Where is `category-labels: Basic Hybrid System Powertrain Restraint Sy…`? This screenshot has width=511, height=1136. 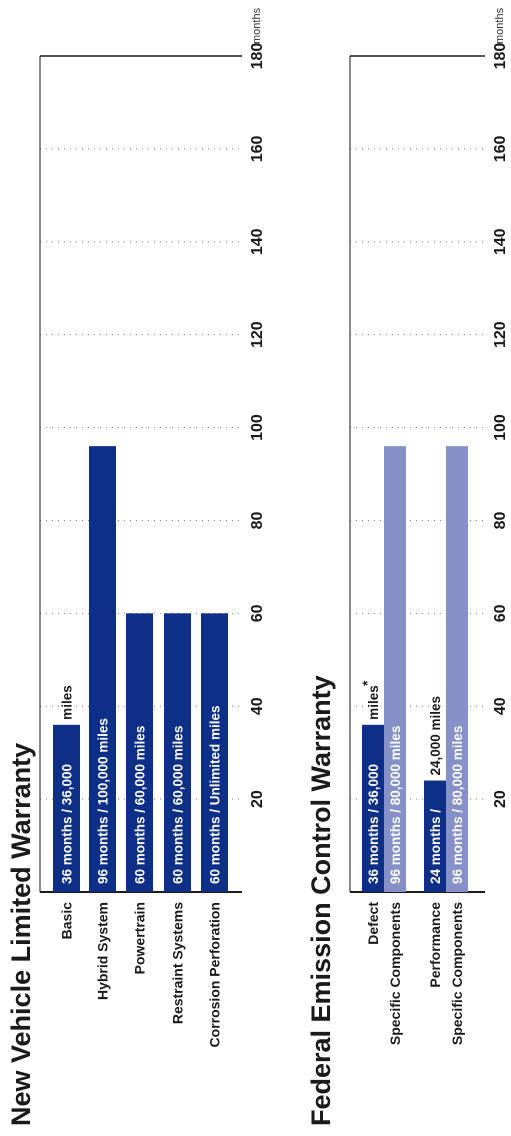 category-labels: Basic Hybrid System Powertrain Restraint Sy… is located at coordinates (141, 975).